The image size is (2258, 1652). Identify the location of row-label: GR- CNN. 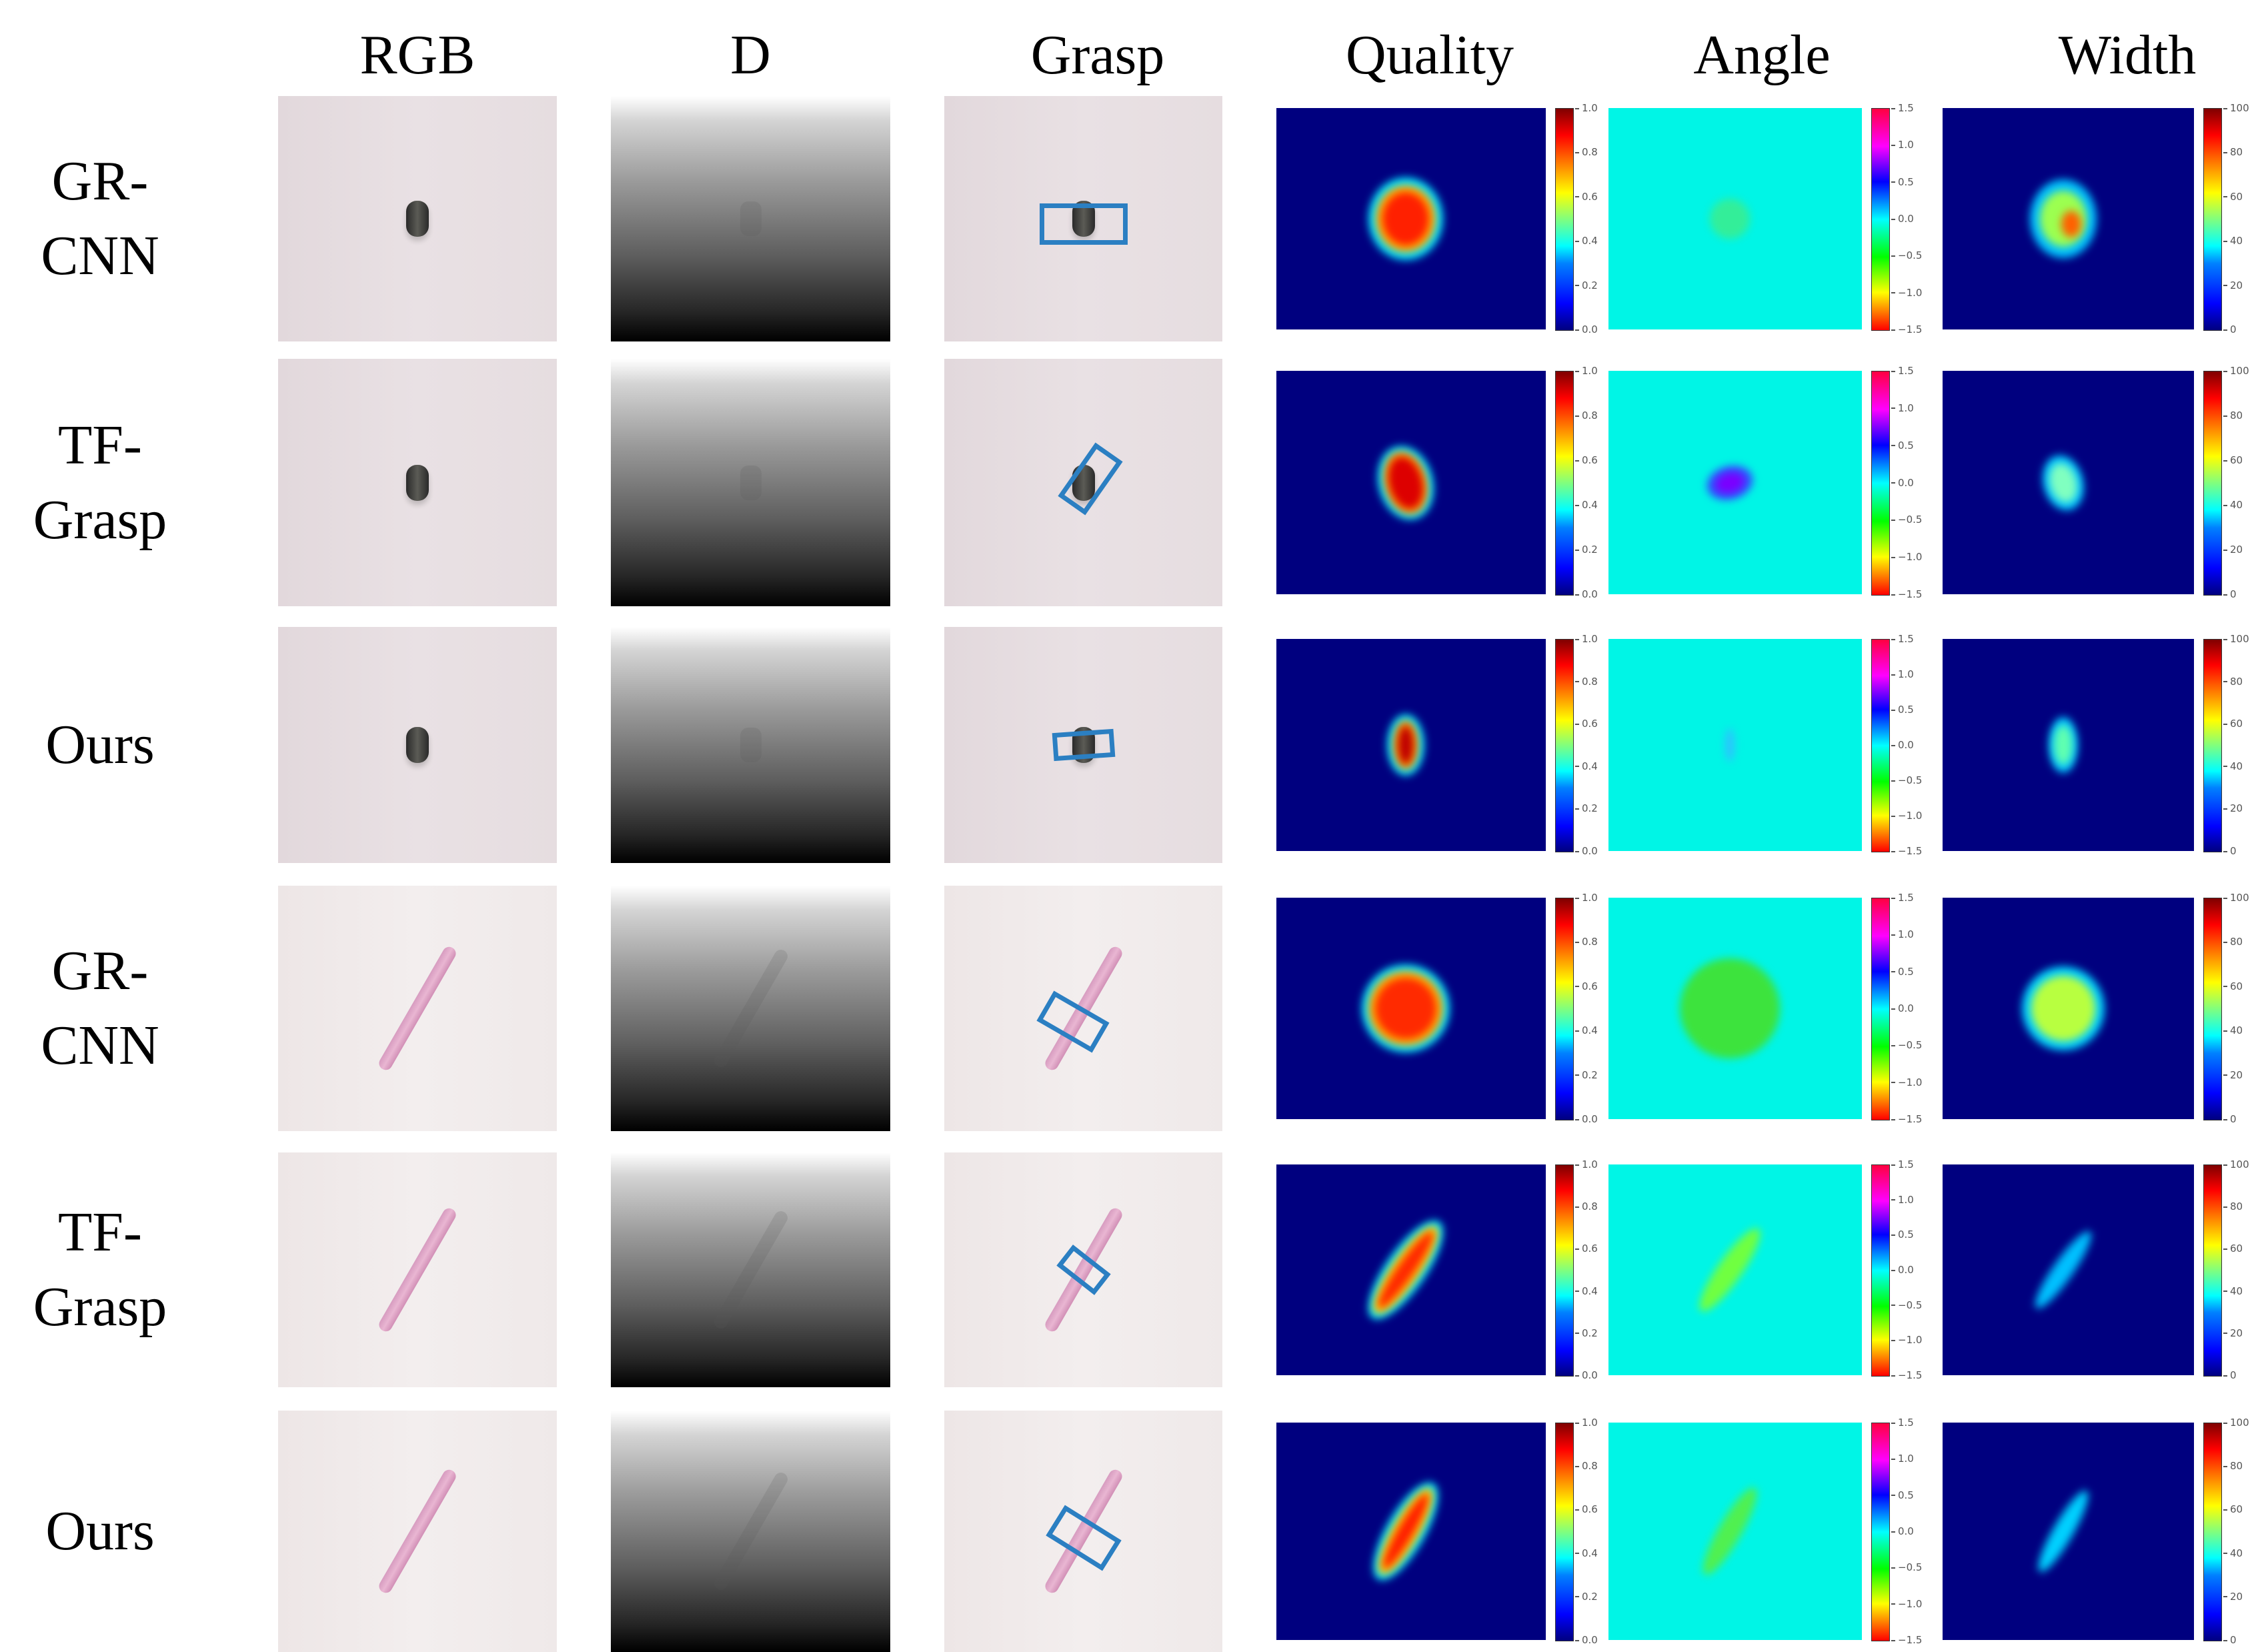
(100, 1008).